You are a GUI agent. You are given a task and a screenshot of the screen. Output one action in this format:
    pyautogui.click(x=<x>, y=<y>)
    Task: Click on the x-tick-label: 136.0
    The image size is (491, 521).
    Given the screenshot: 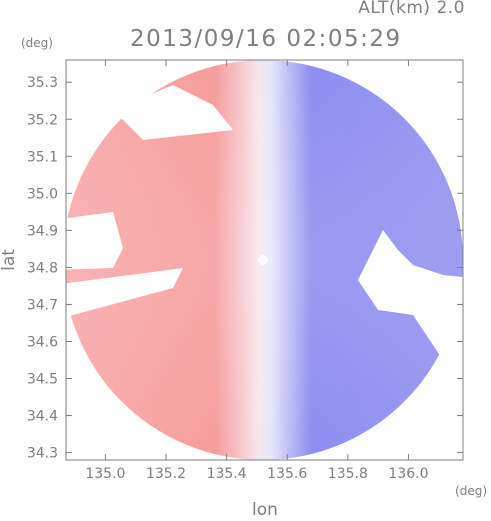 What is the action you would take?
    pyautogui.click(x=408, y=474)
    